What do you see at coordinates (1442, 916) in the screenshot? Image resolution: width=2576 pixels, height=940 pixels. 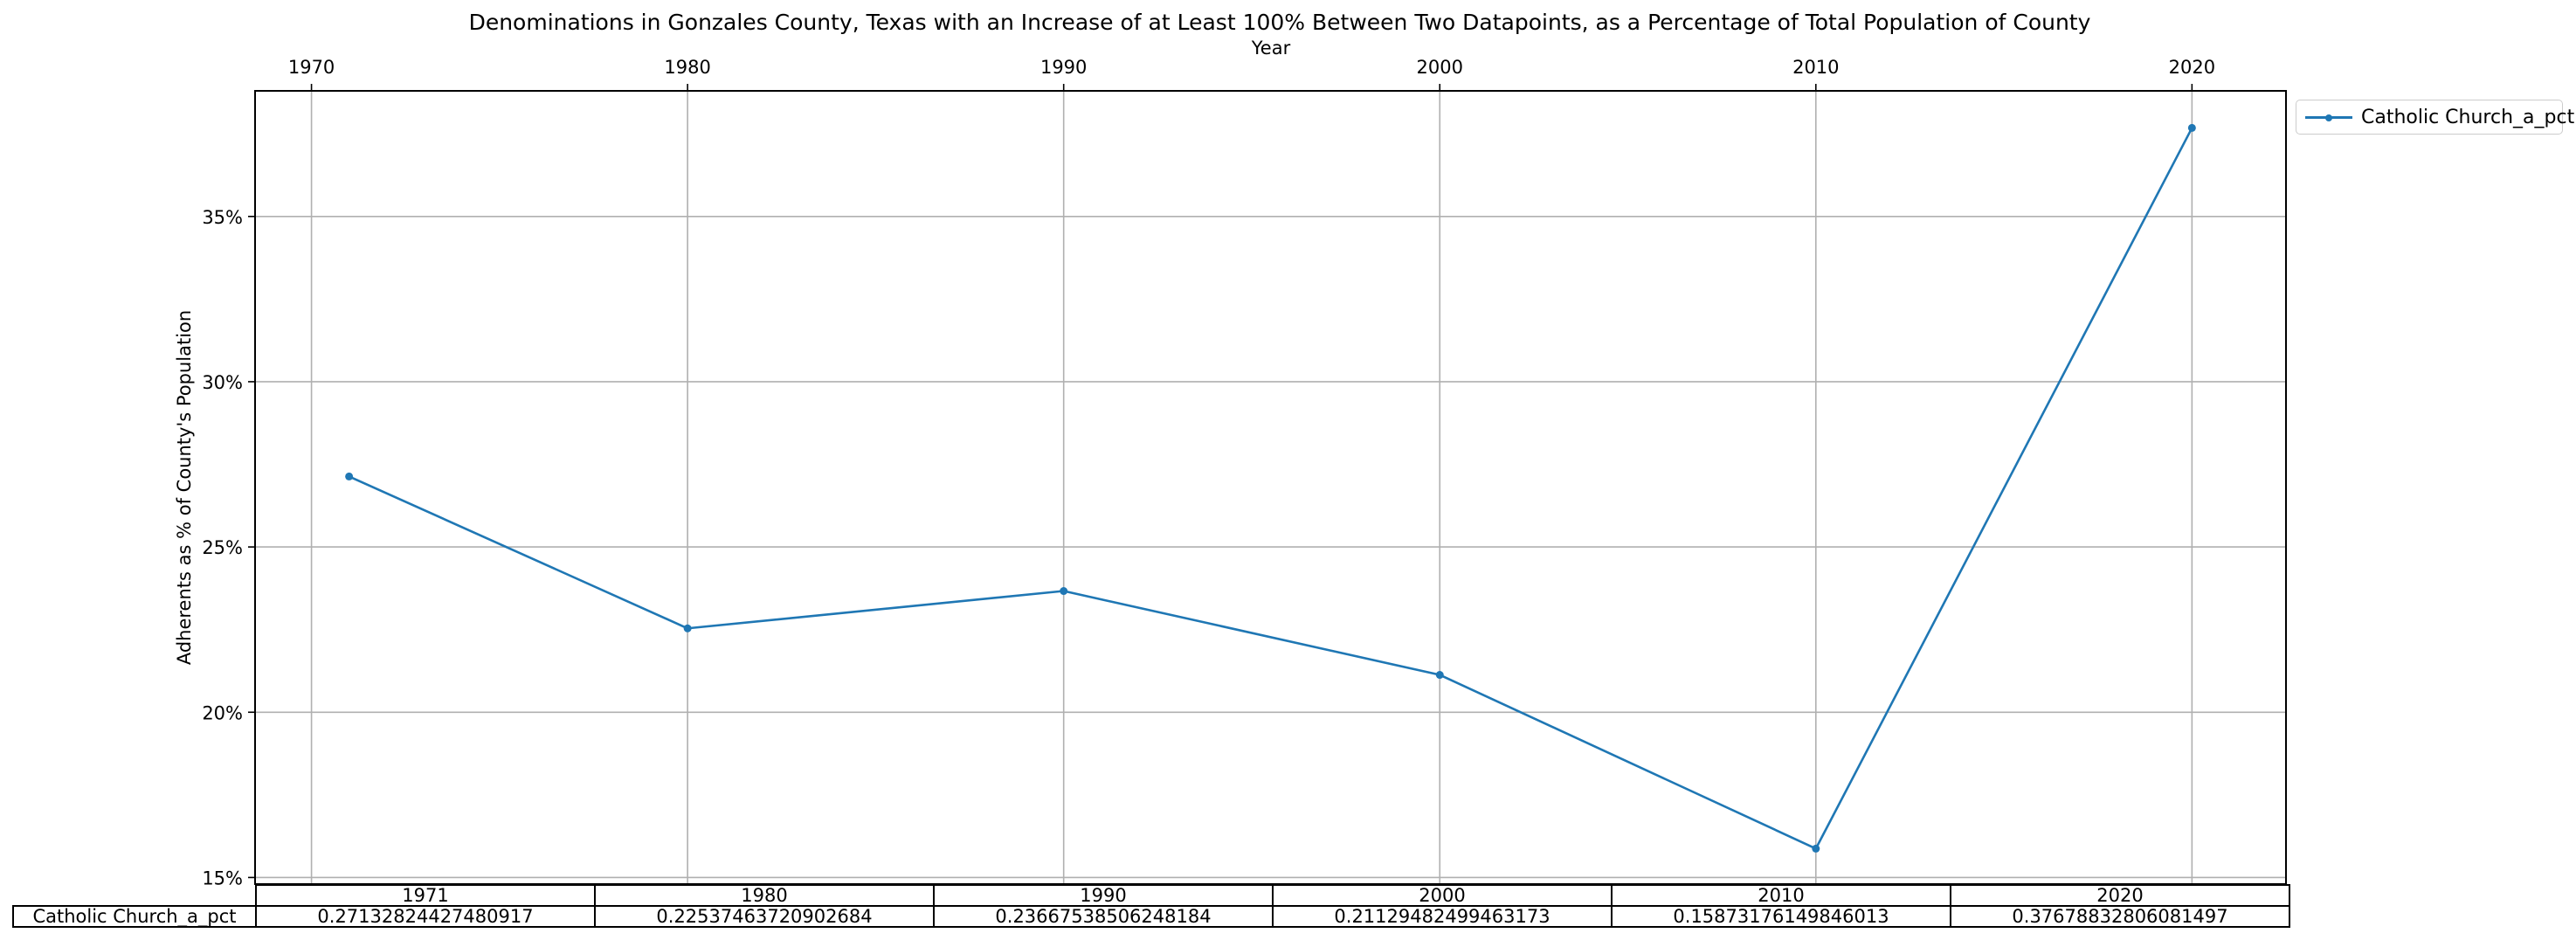 I see `table-cell: 0.21129482499463173` at bounding box center [1442, 916].